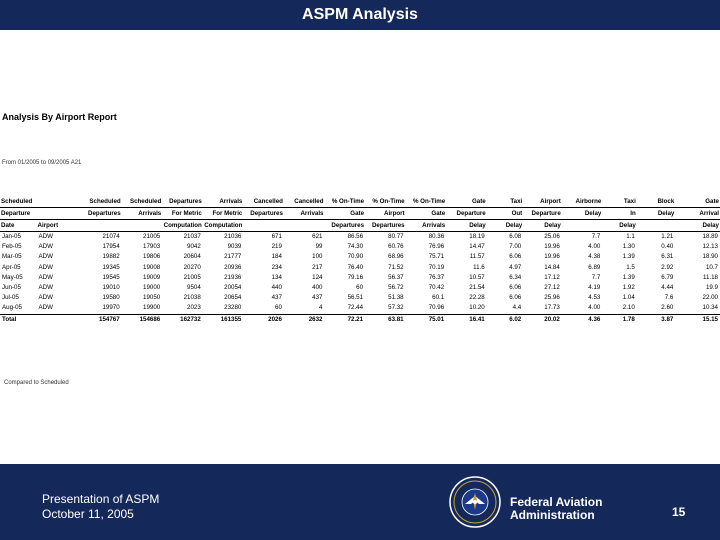  Describe the element at coordinates (194, 288) in the screenshot. I see `table-cell: 9504` at that location.